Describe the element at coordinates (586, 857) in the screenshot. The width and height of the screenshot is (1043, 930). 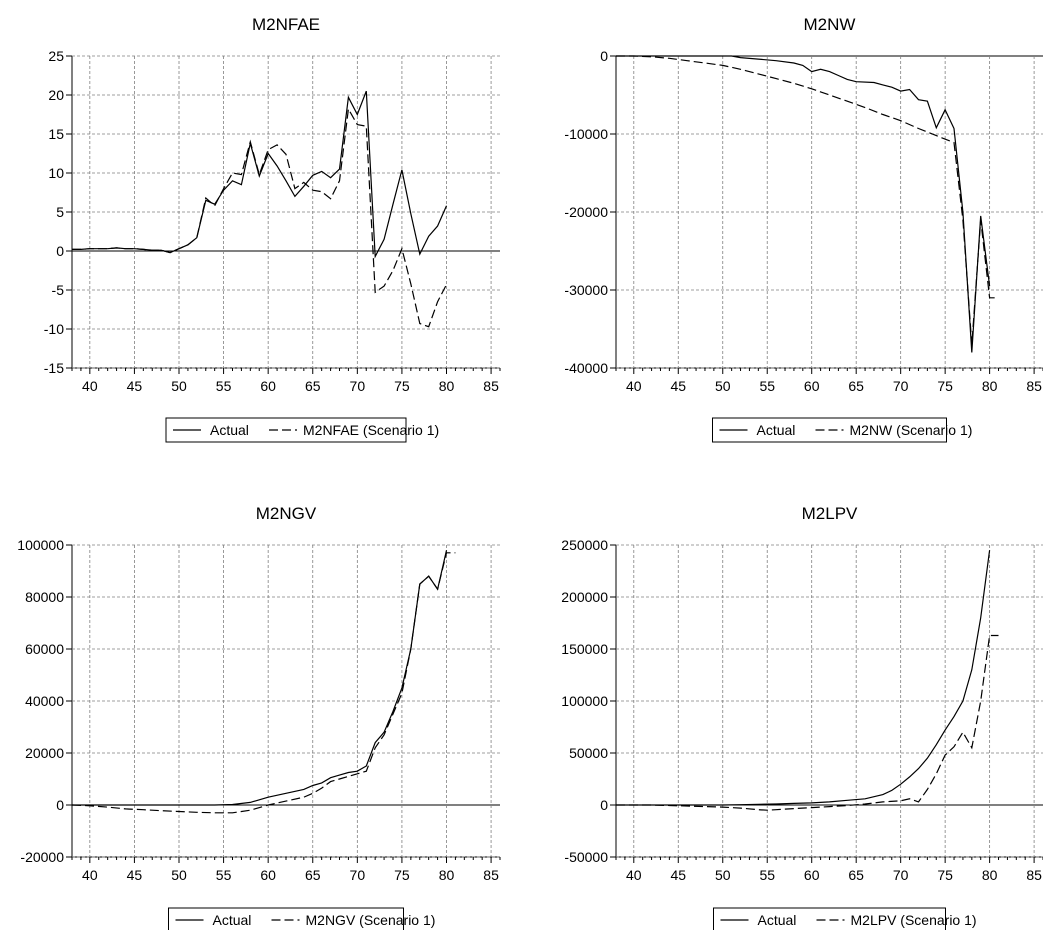
I see `y-tick-label: -50000` at that location.